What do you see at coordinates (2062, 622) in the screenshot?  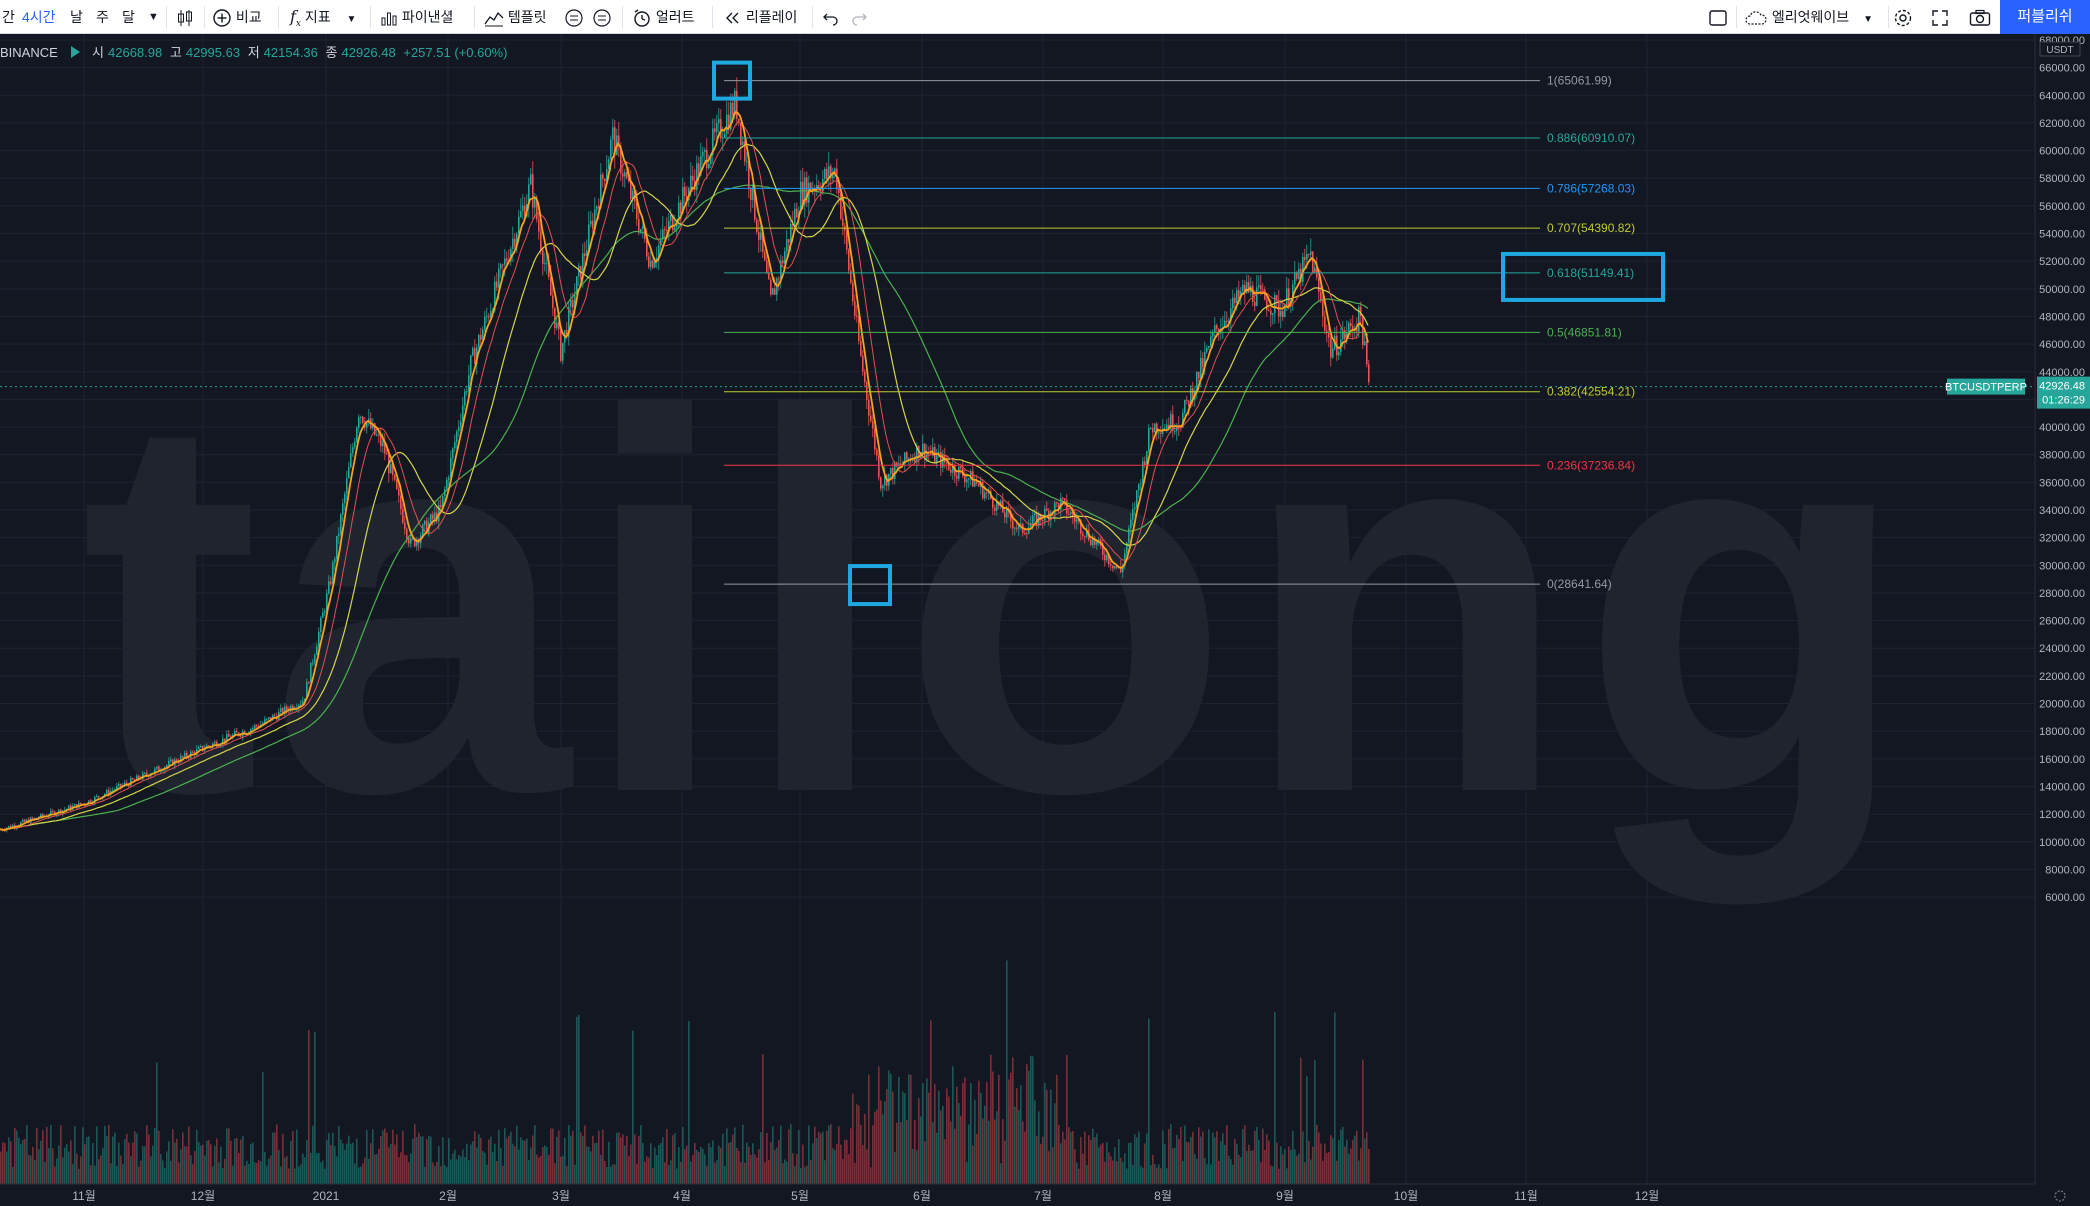 I see `price-tick-label: 26000.00` at bounding box center [2062, 622].